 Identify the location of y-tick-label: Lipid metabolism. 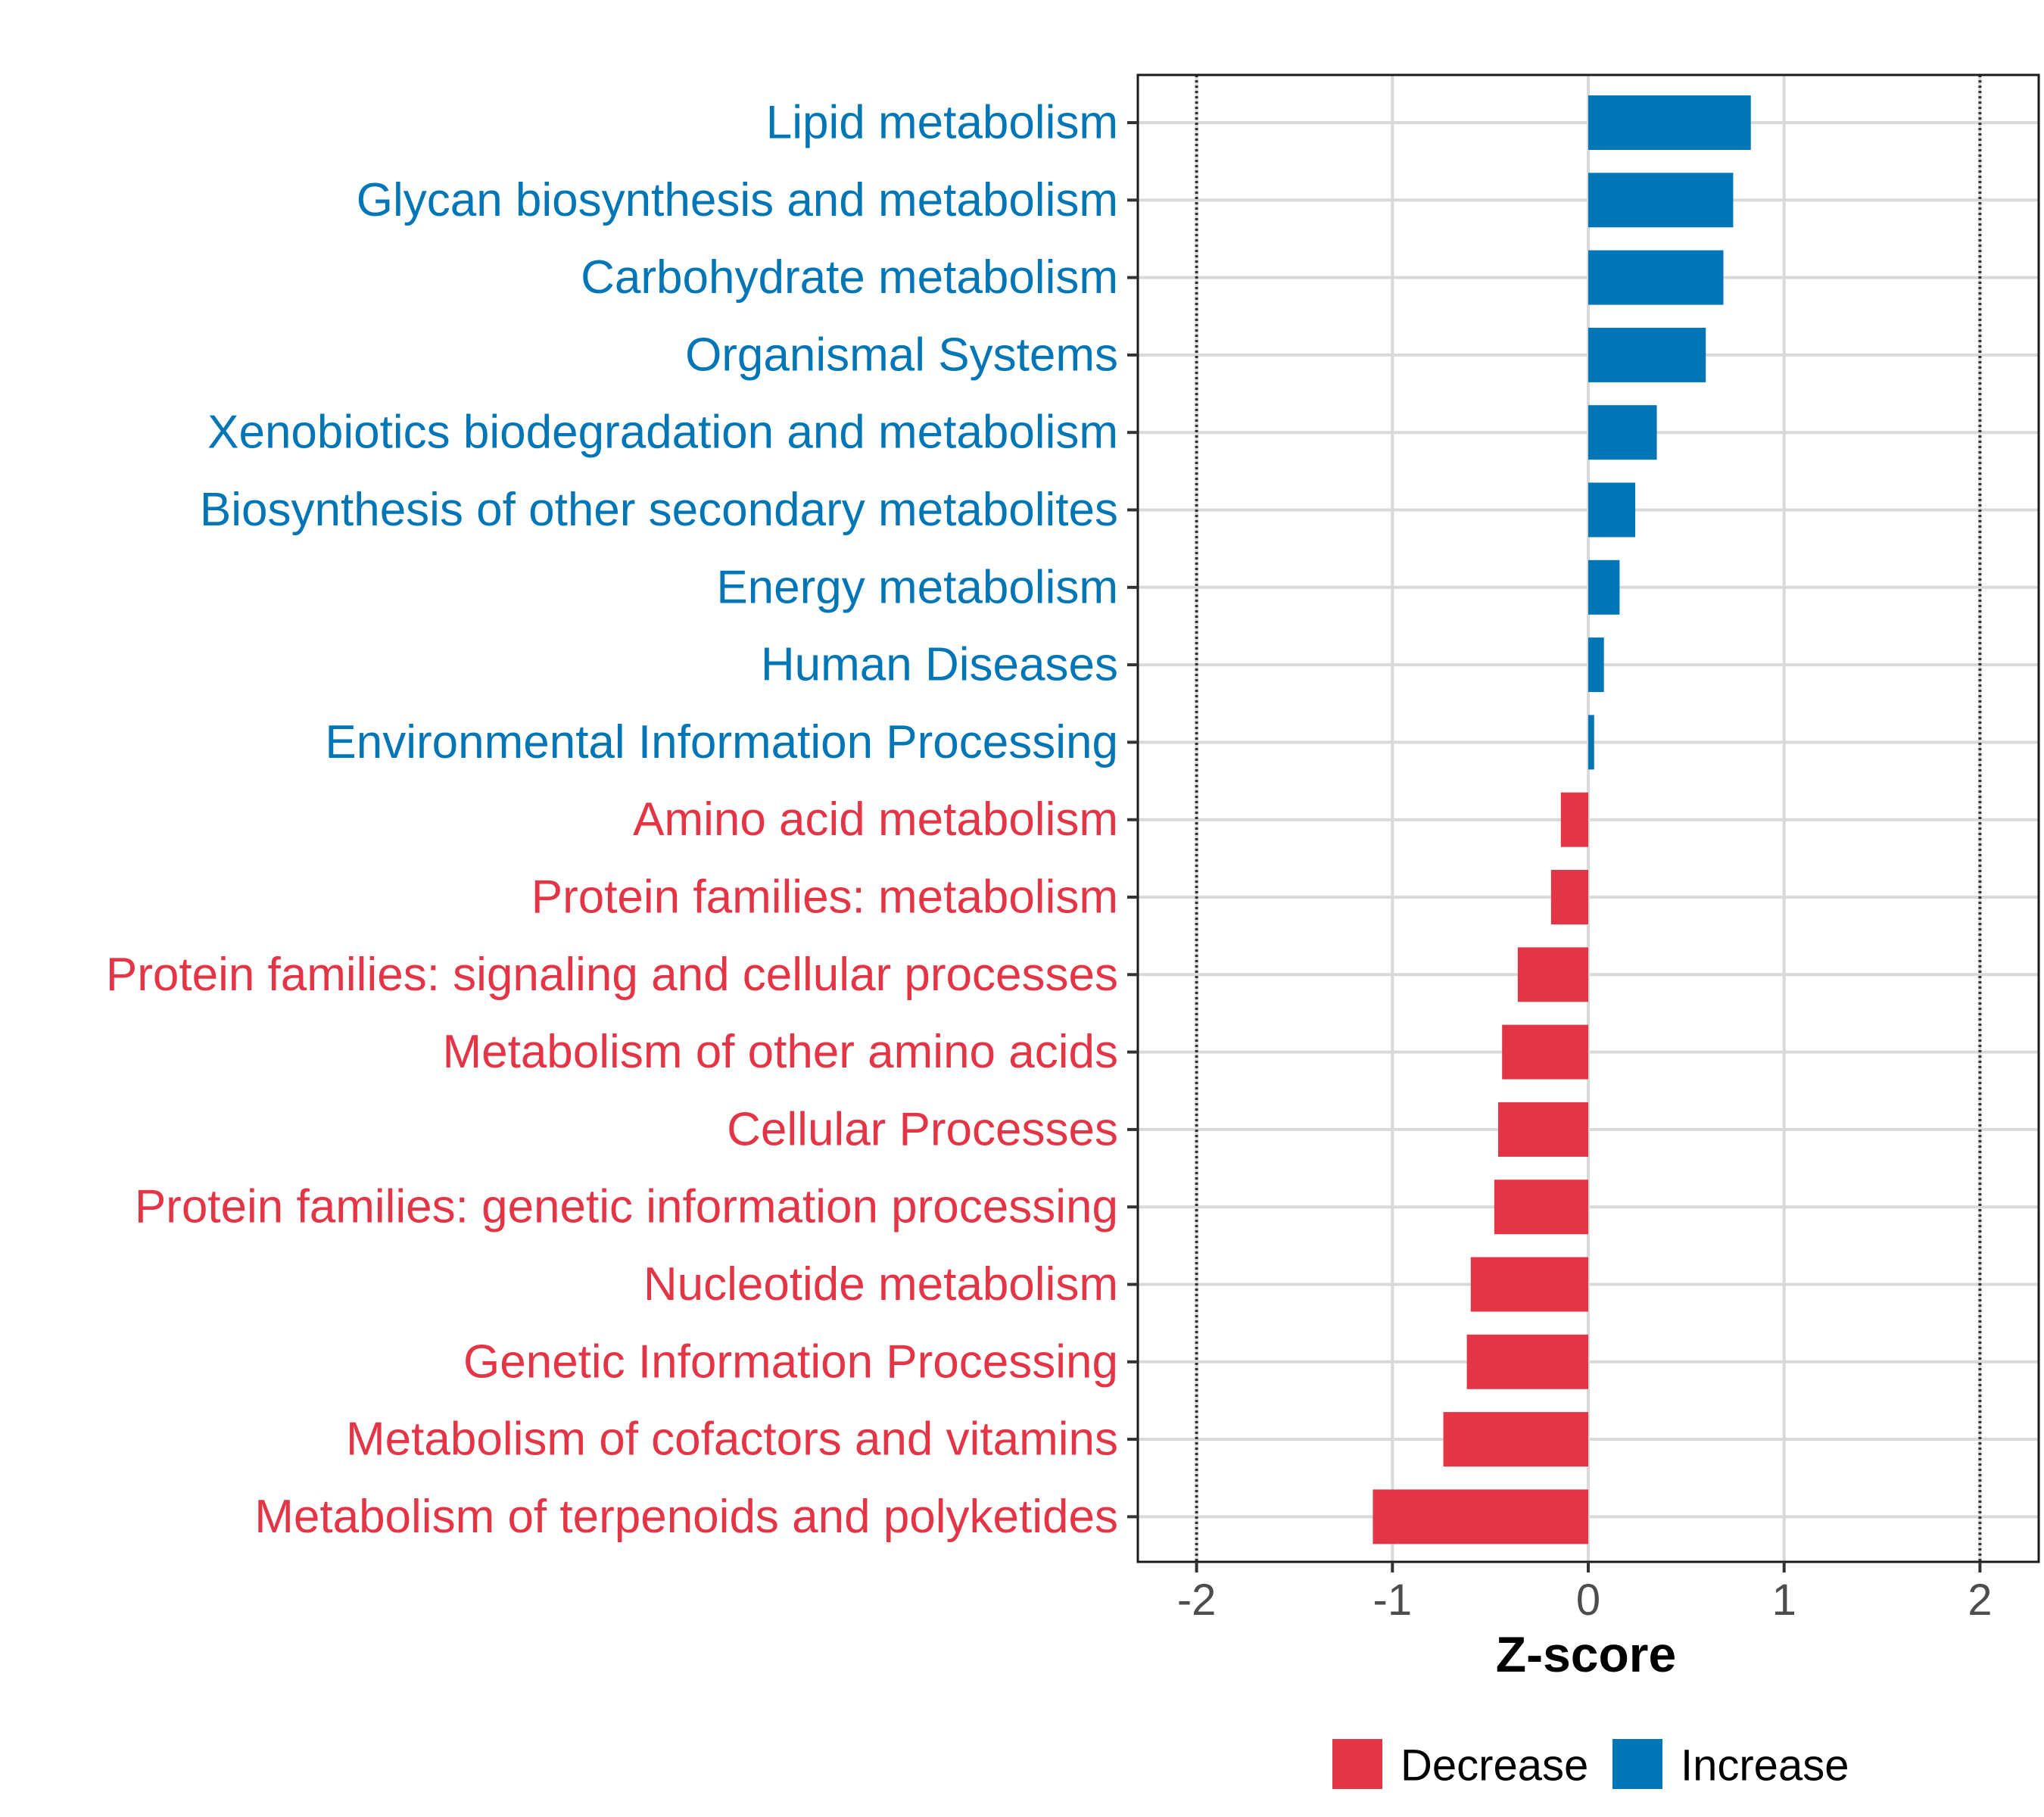
(942, 123).